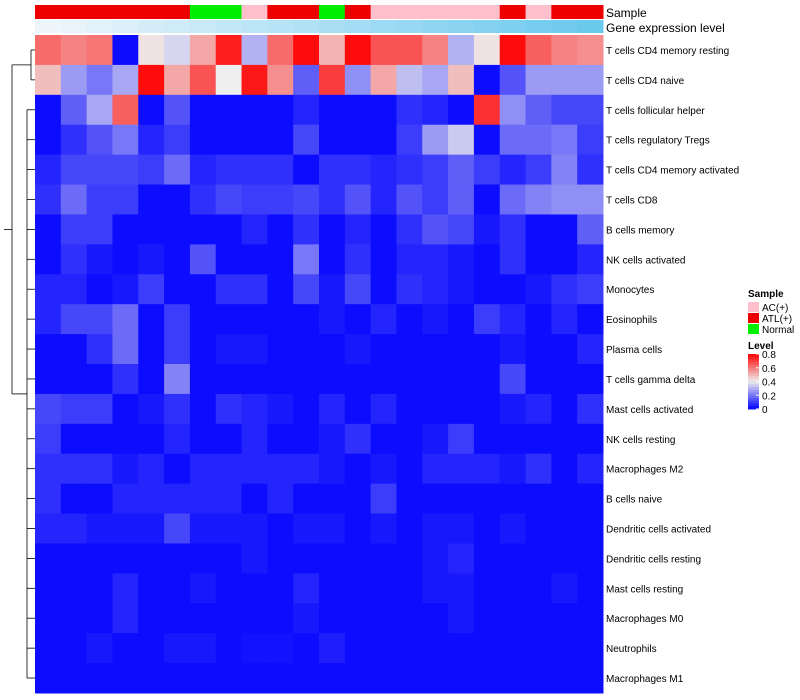 This screenshot has height=700, width=800. What do you see at coordinates (640, 230) in the screenshot?
I see `row-label: B cells memory` at bounding box center [640, 230].